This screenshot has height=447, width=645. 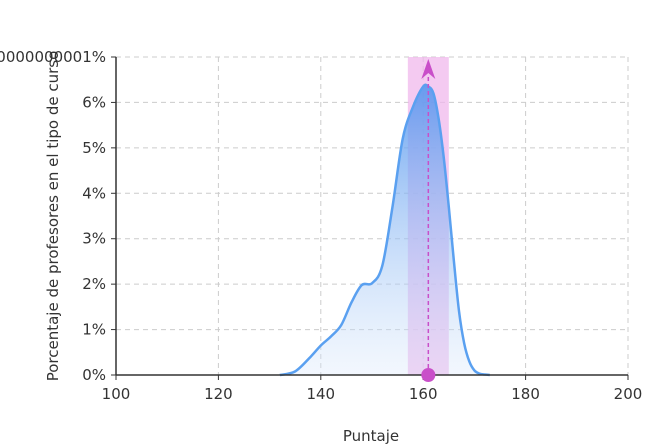 What do you see at coordinates (423, 394) in the screenshot?
I see `x-tick-label: 160` at bounding box center [423, 394].